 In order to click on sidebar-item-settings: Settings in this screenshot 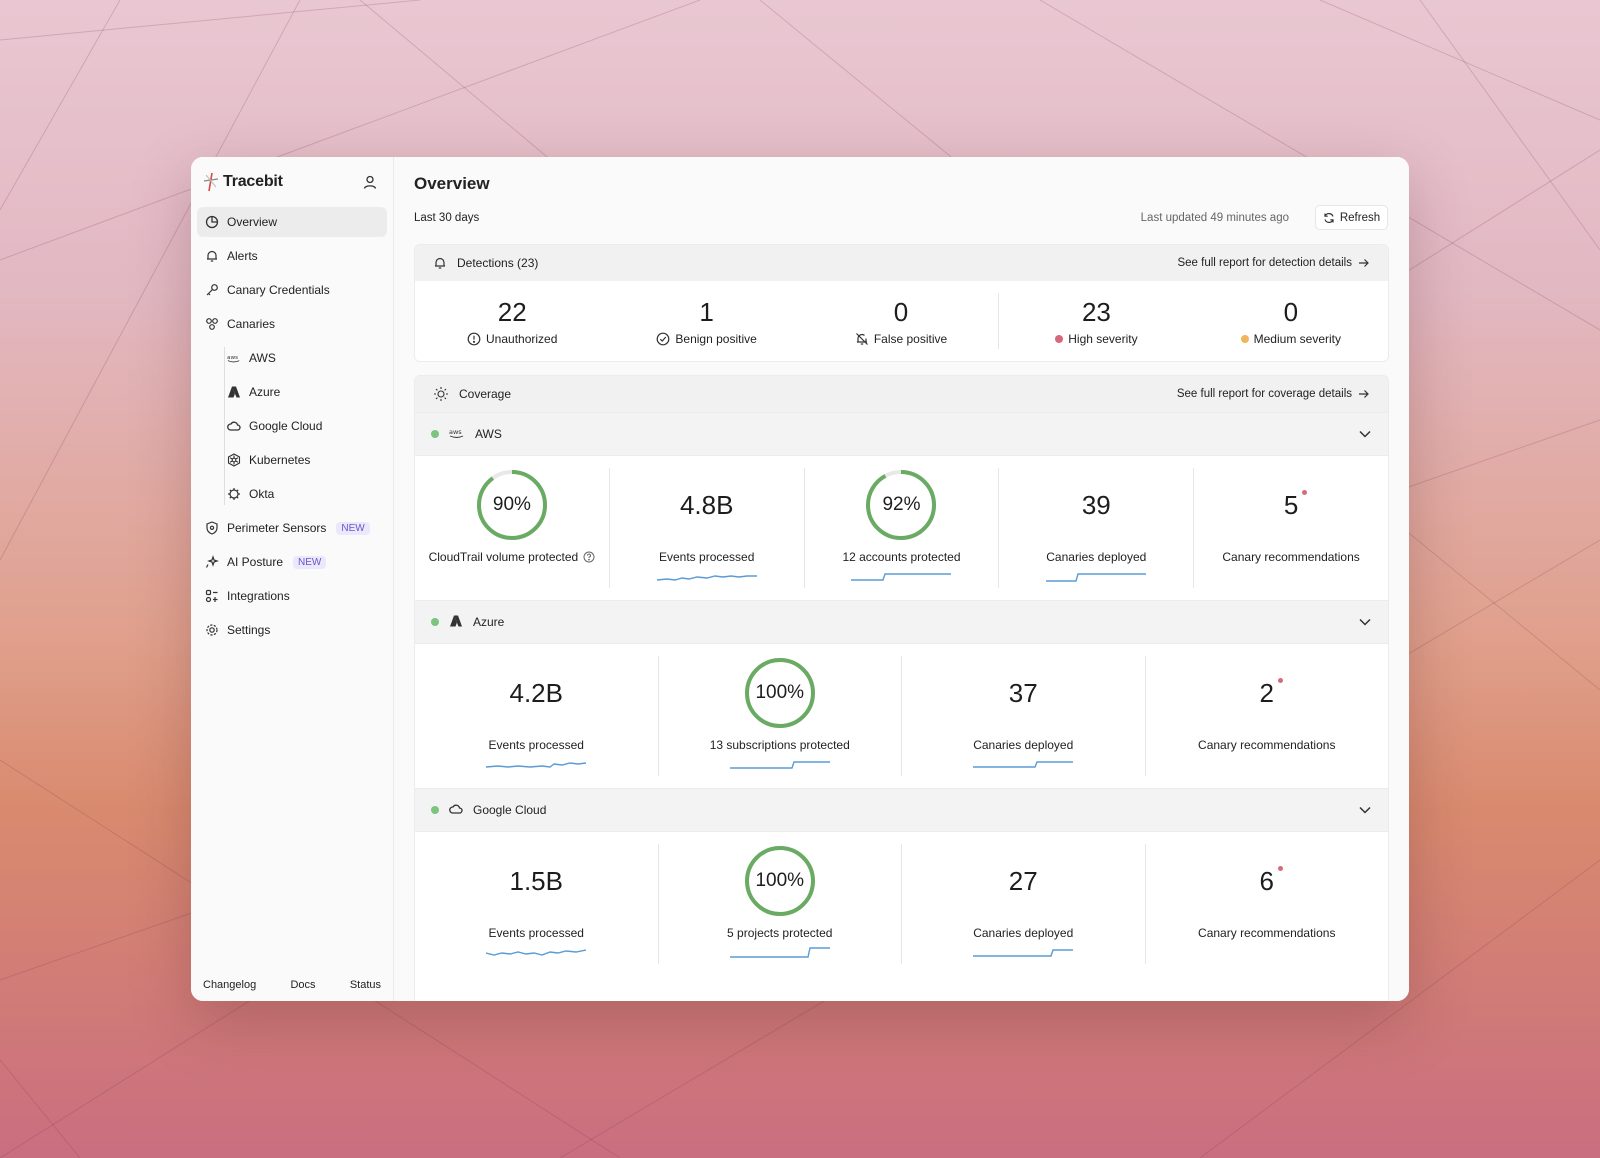, I will do `click(292, 630)`.